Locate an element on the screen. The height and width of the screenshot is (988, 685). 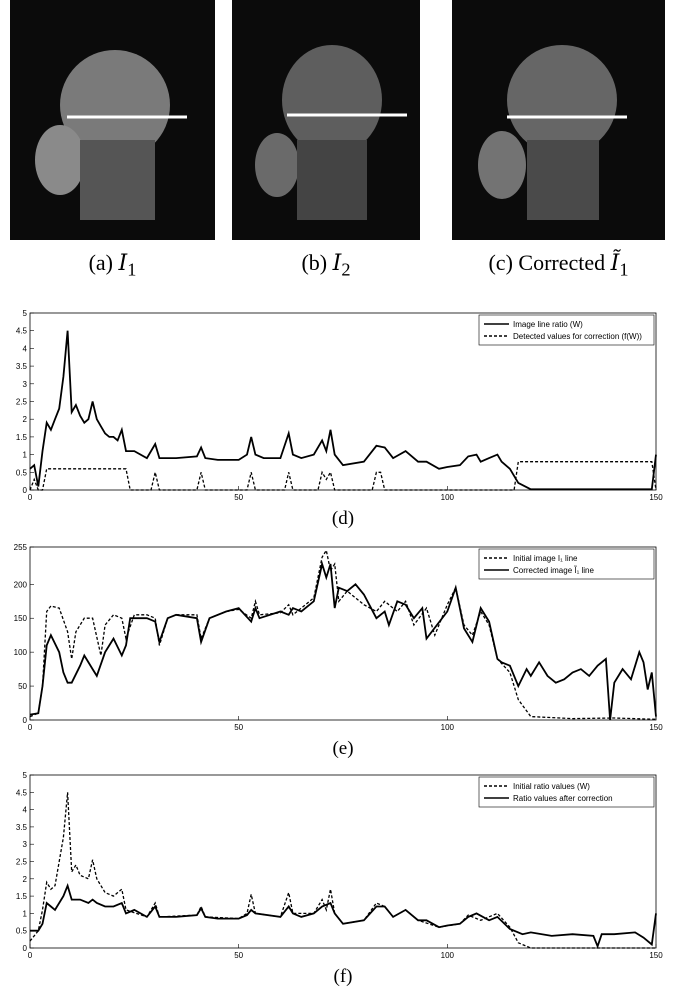
legend-label: Corrected image Ĩ₁ line is located at coordinates (554, 570).